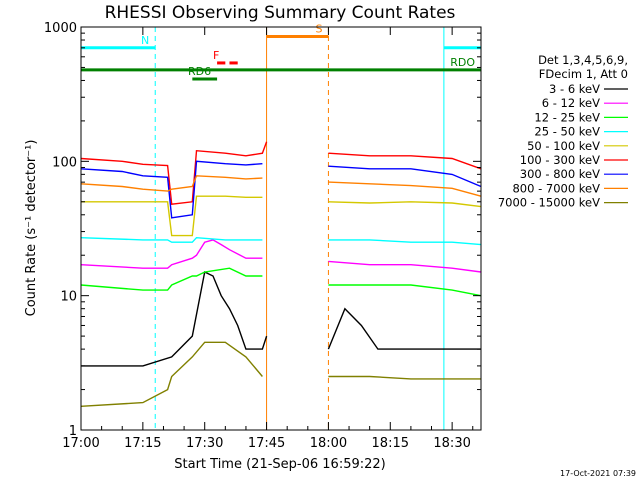  What do you see at coordinates (462, 62) in the screenshot?
I see `flag-rdo-label: RDO` at bounding box center [462, 62].